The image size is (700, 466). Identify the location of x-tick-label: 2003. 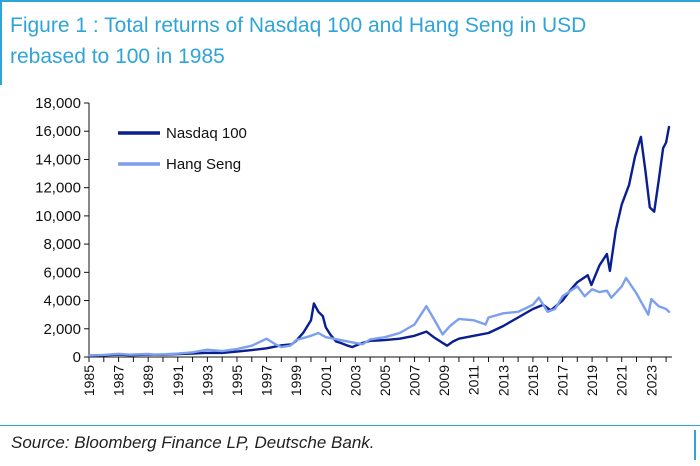
(355, 380).